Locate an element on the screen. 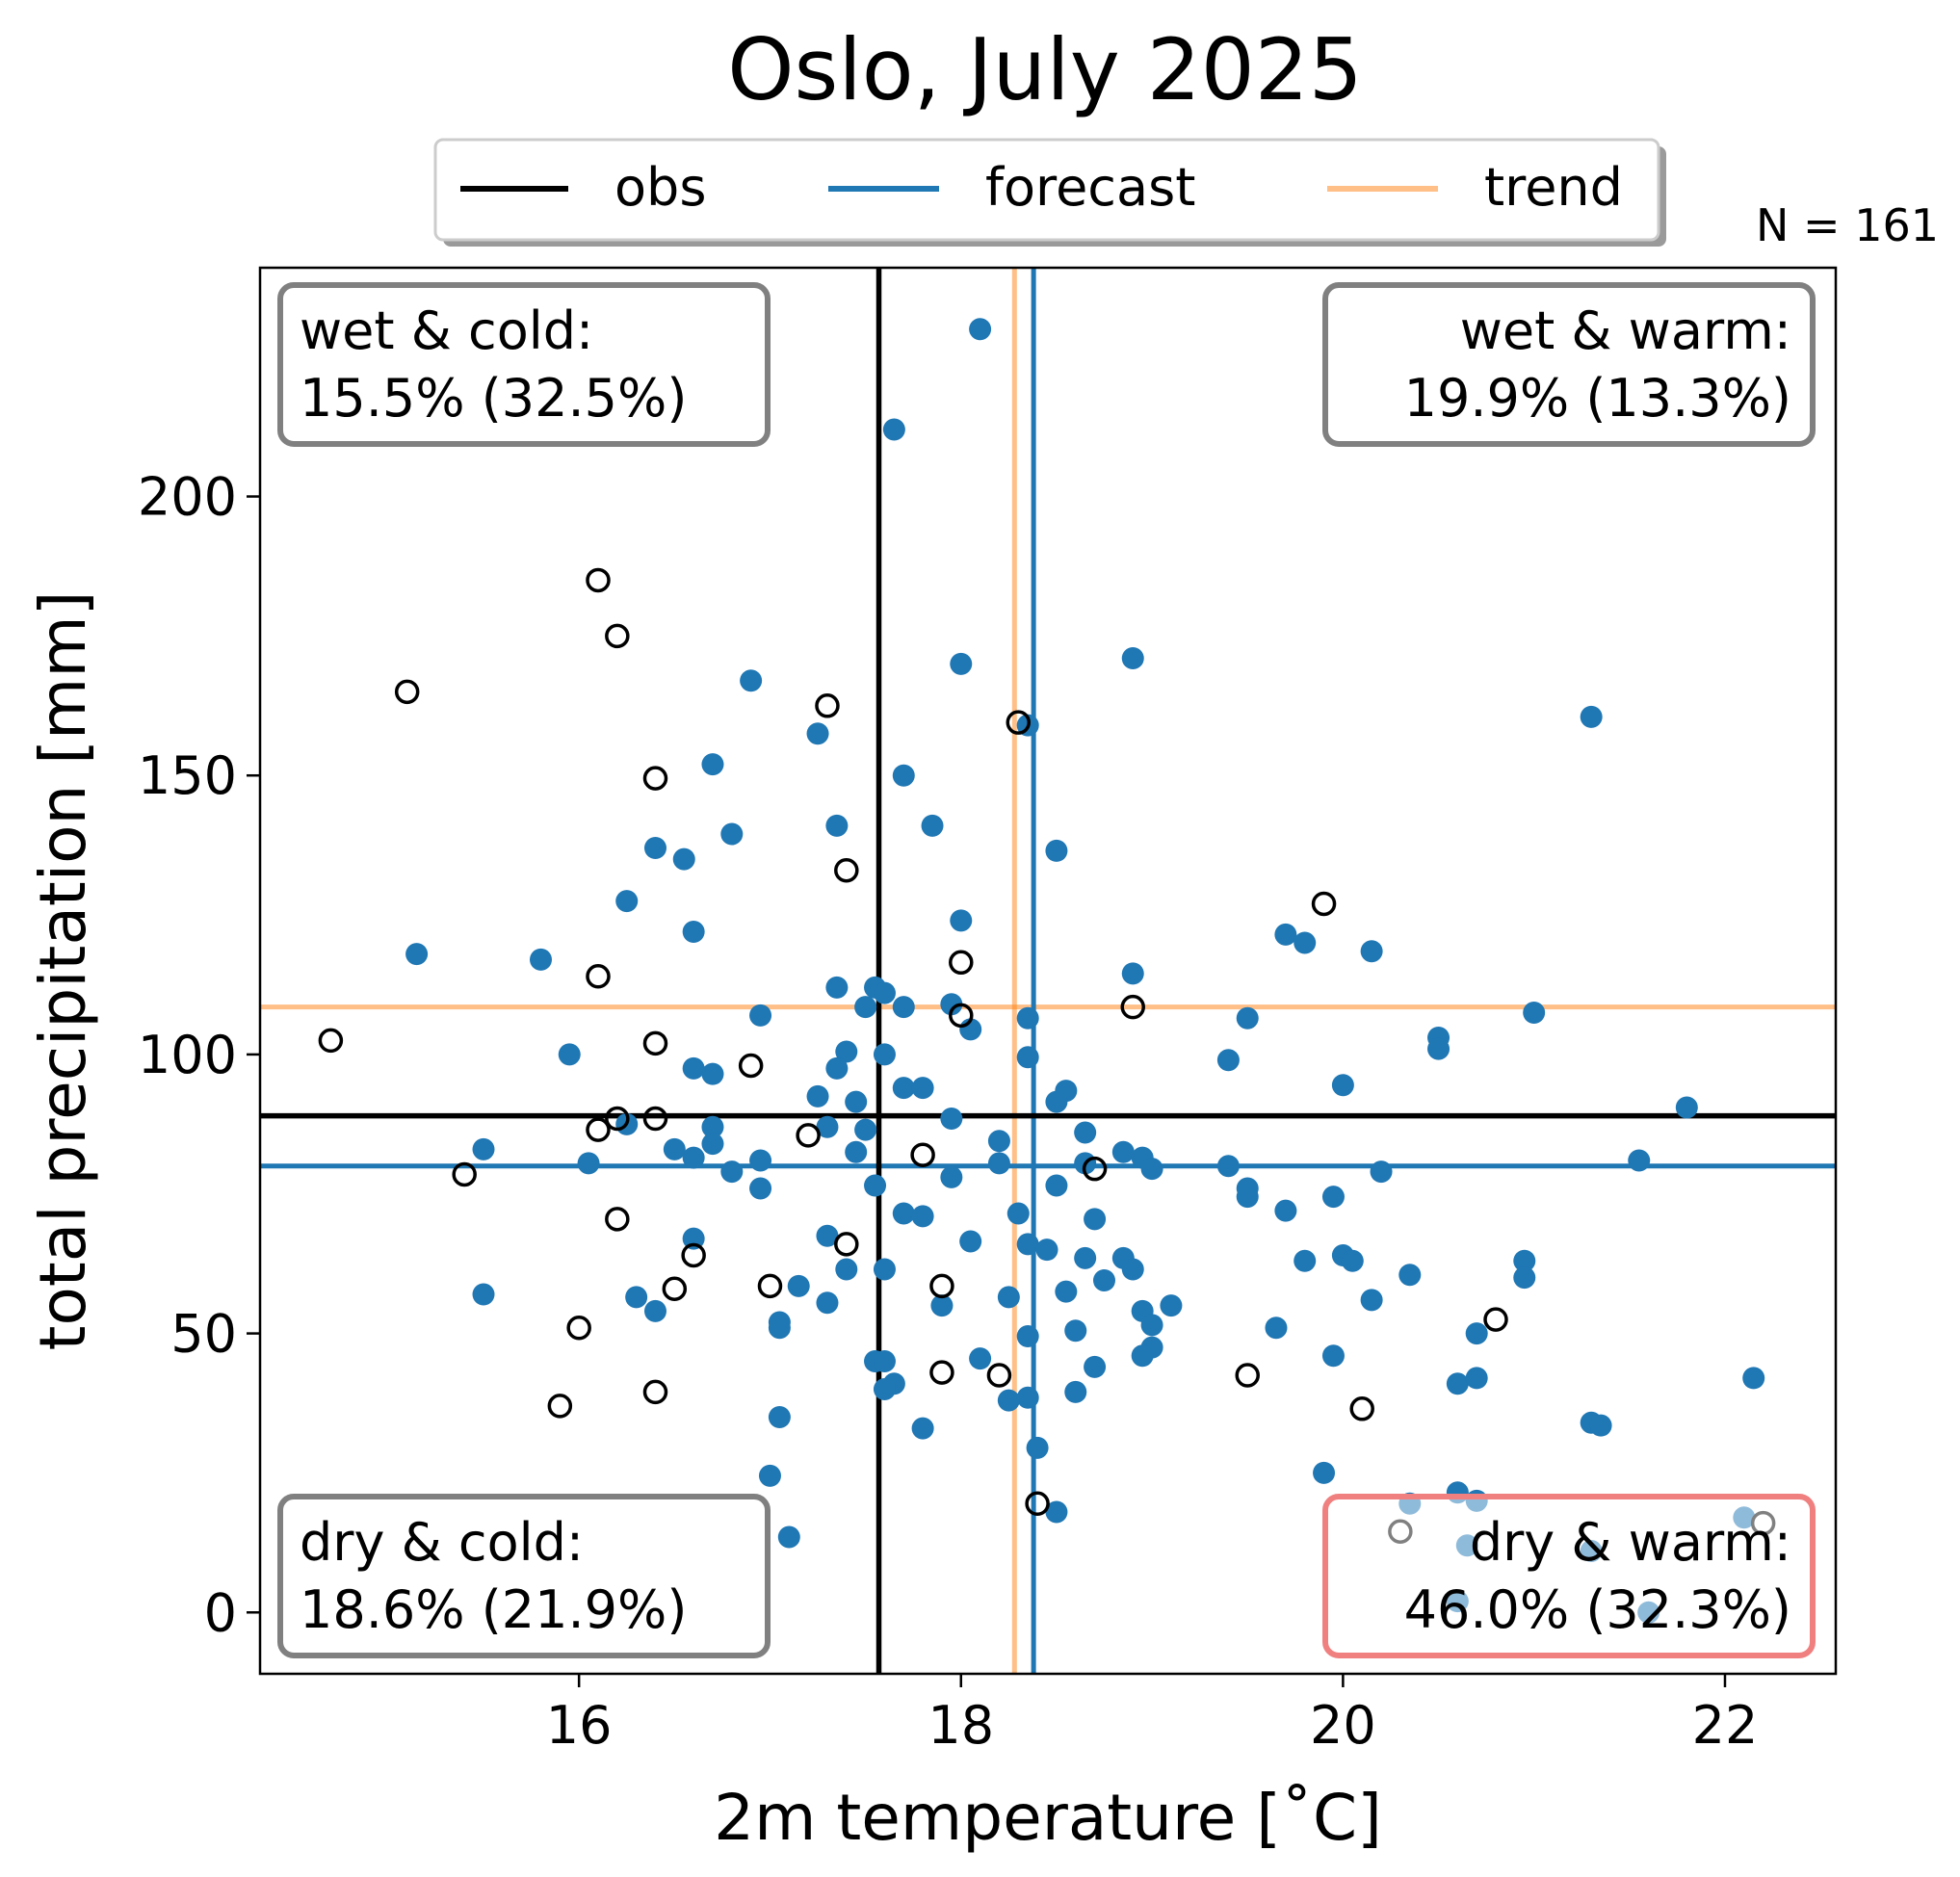 Image resolution: width=1960 pixels, height=1877 pixels. quadrant-box-dry-warm is located at coordinates (1569, 1576).